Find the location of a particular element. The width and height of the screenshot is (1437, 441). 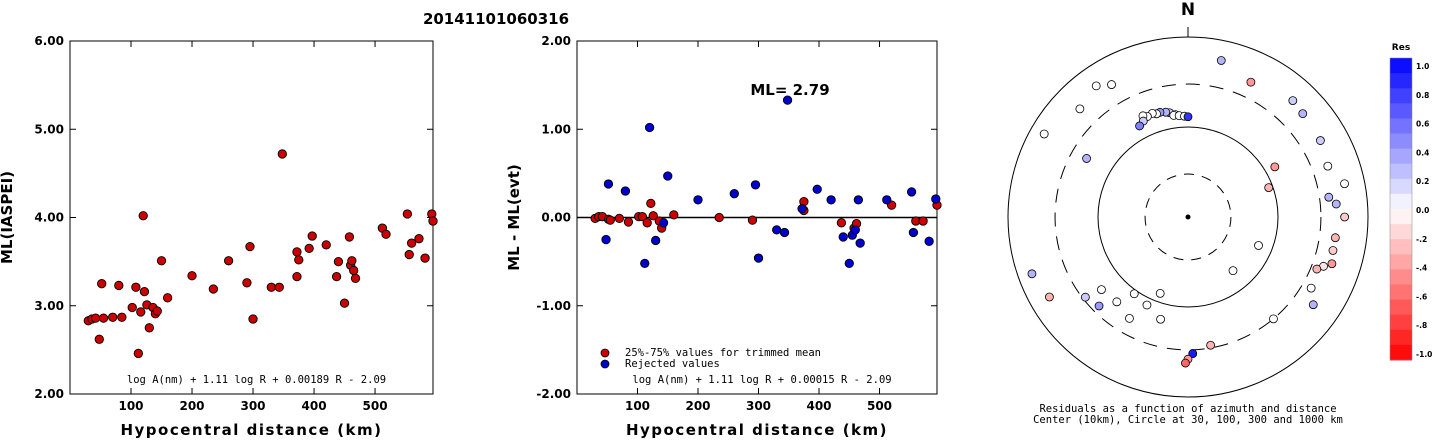

ml-value-label: ML= 2.79 is located at coordinates (789, 90).